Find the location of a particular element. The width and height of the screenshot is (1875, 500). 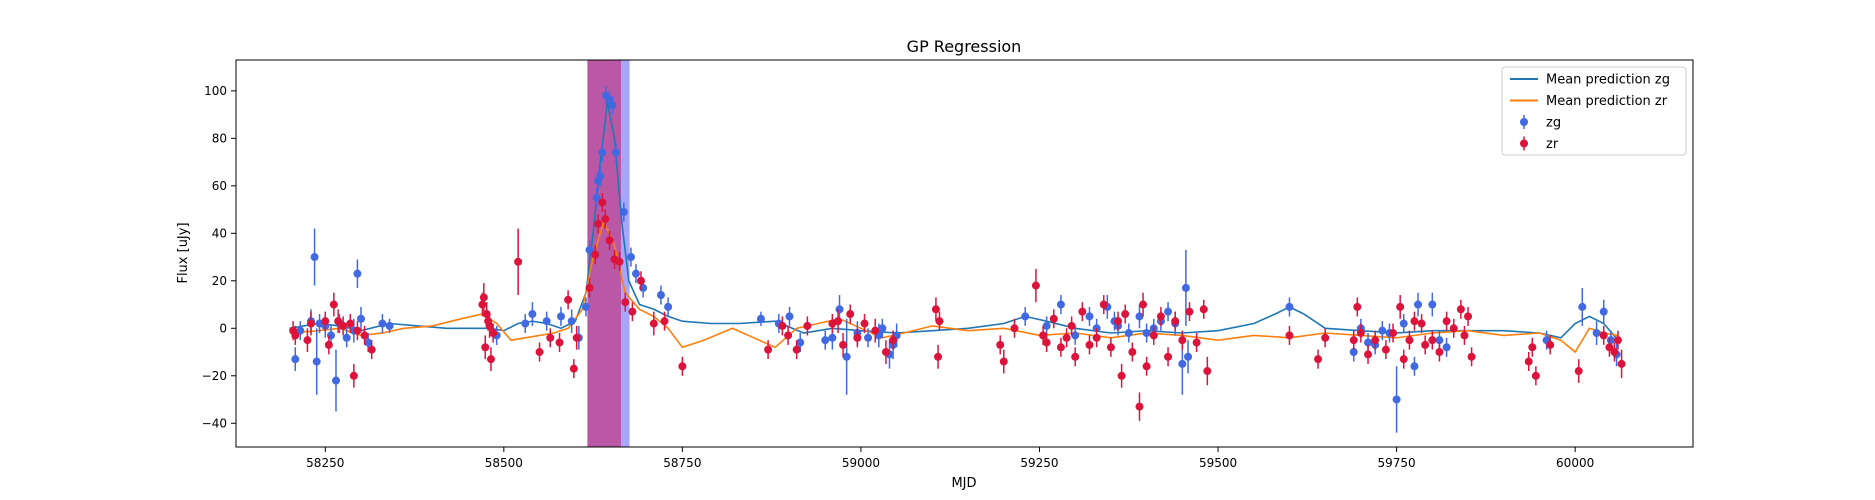

x-tick-label: 58250 is located at coordinates (325, 463).